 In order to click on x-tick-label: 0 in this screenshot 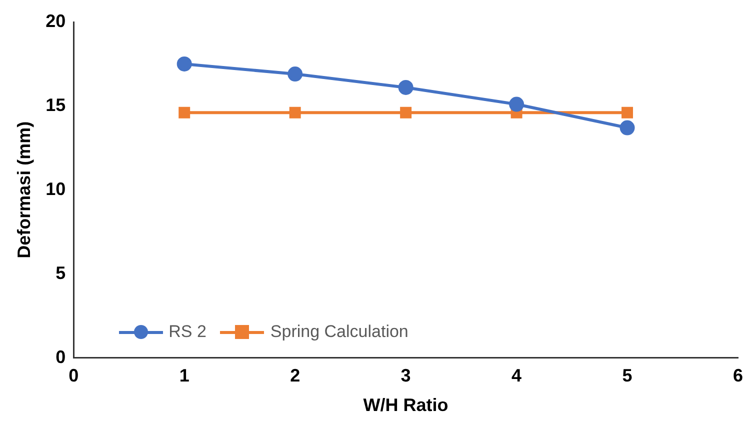, I will do `click(73, 376)`.